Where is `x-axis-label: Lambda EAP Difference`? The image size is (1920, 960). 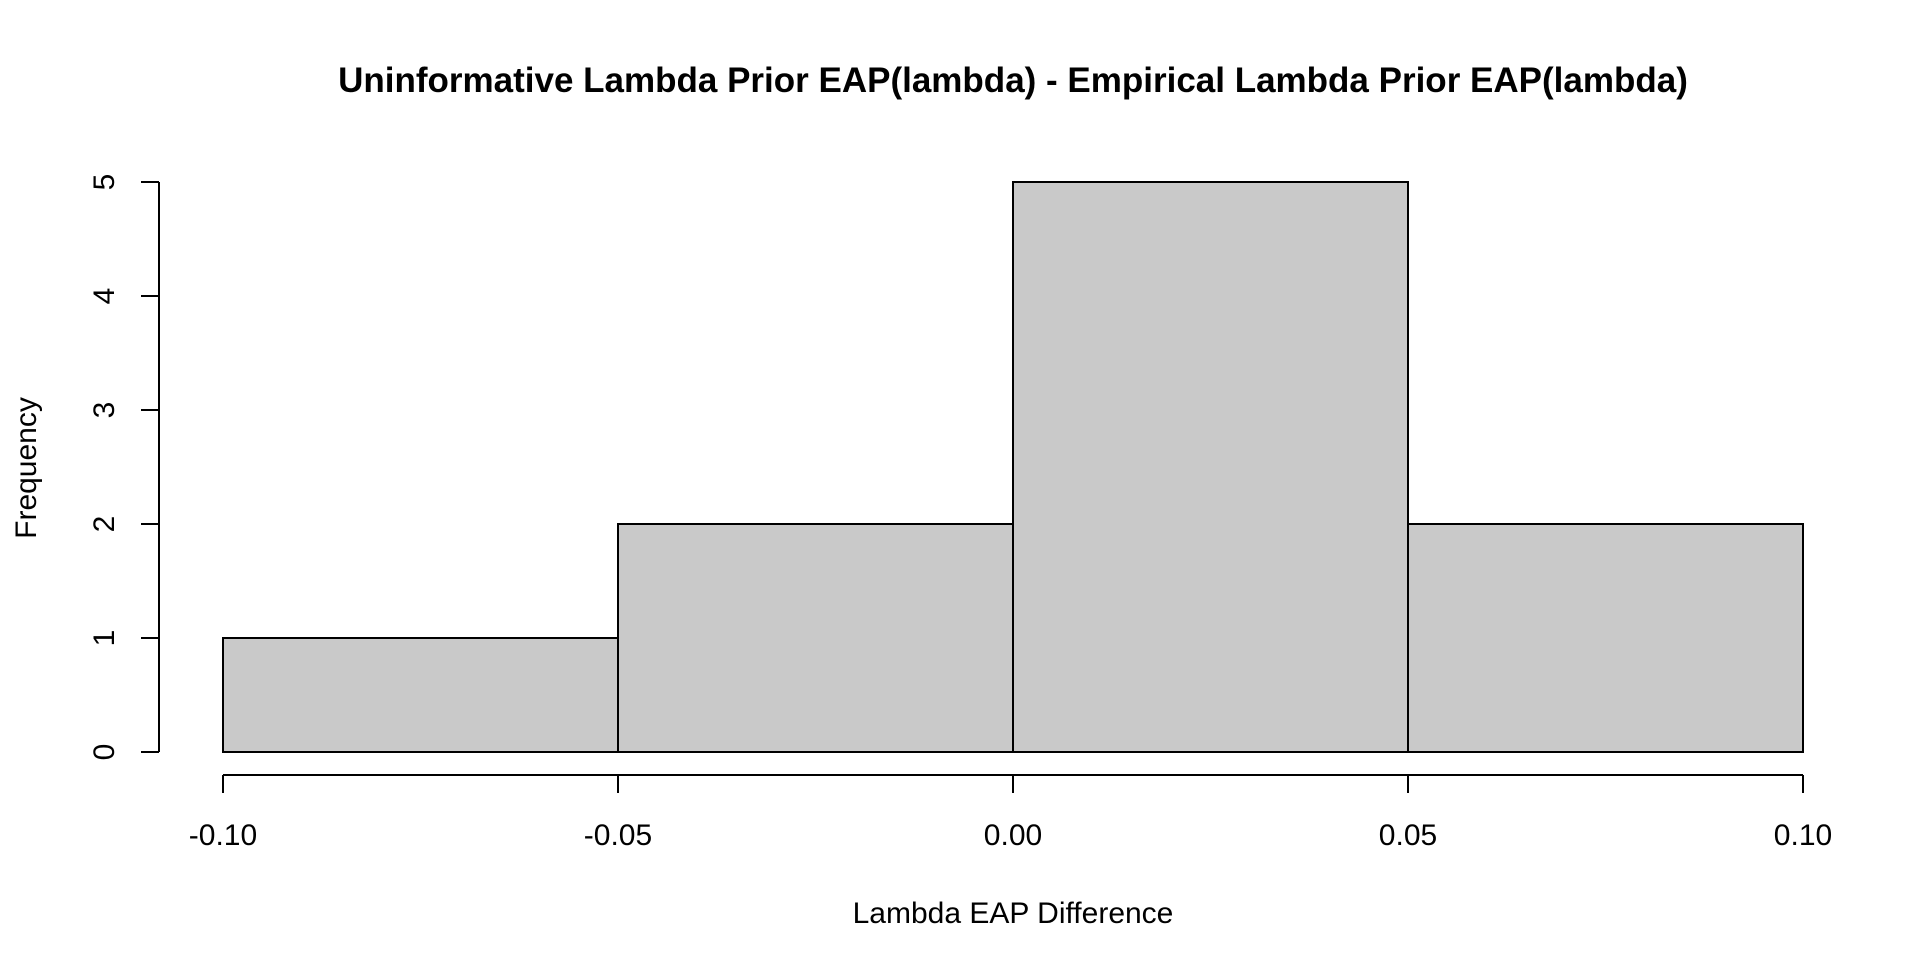 x-axis-label: Lambda EAP Difference is located at coordinates (1013, 913).